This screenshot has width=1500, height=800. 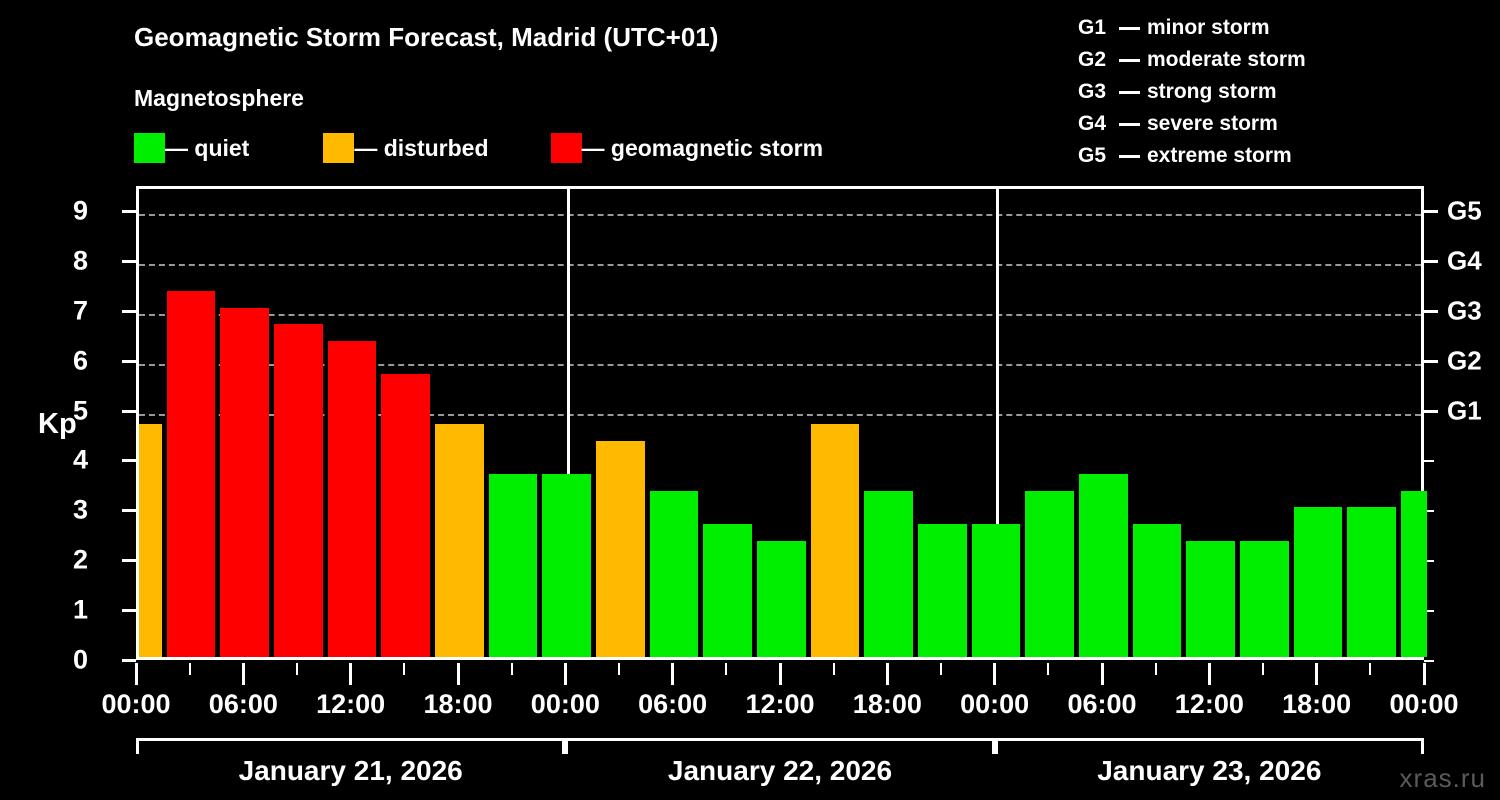 I want to click on y-tick-label: 0, so click(x=80, y=659).